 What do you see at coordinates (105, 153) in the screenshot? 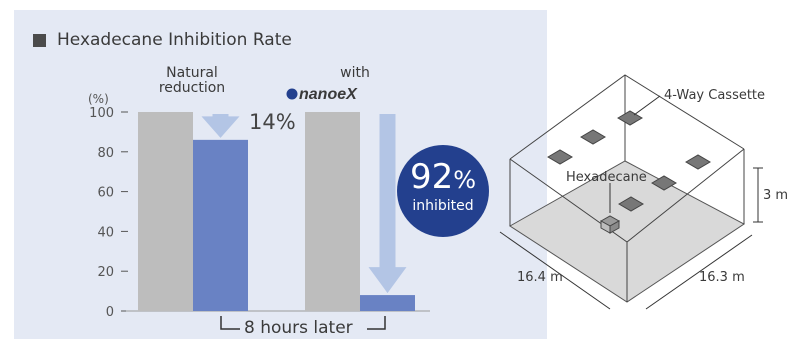
I see `y-tick-label: 80` at bounding box center [105, 153].